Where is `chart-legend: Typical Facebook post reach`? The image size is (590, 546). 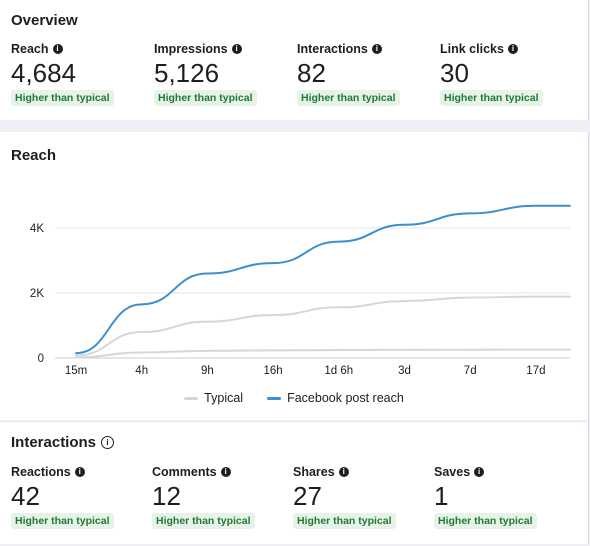
chart-legend: Typical Facebook post reach is located at coordinates (294, 398).